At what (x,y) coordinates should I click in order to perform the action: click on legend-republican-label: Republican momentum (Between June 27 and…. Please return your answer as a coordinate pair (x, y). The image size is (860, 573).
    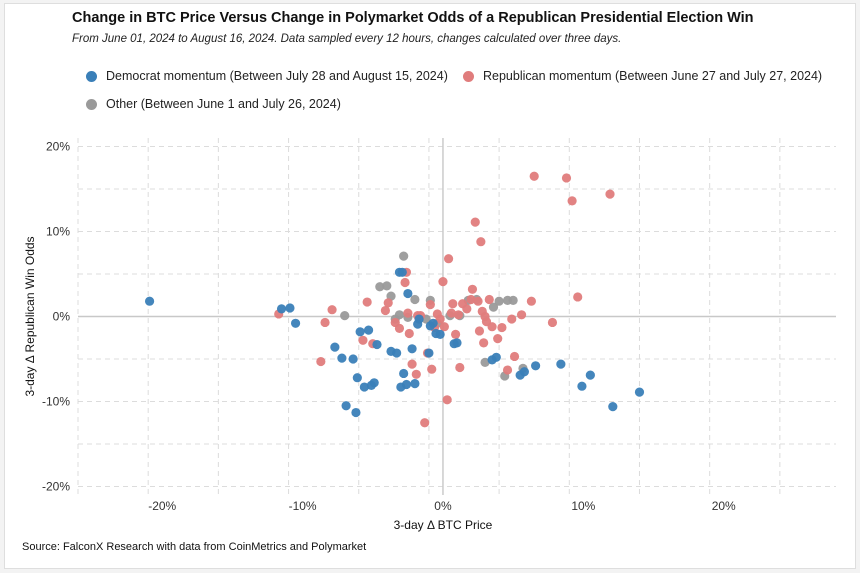
    Looking at the image, I should click on (653, 76).